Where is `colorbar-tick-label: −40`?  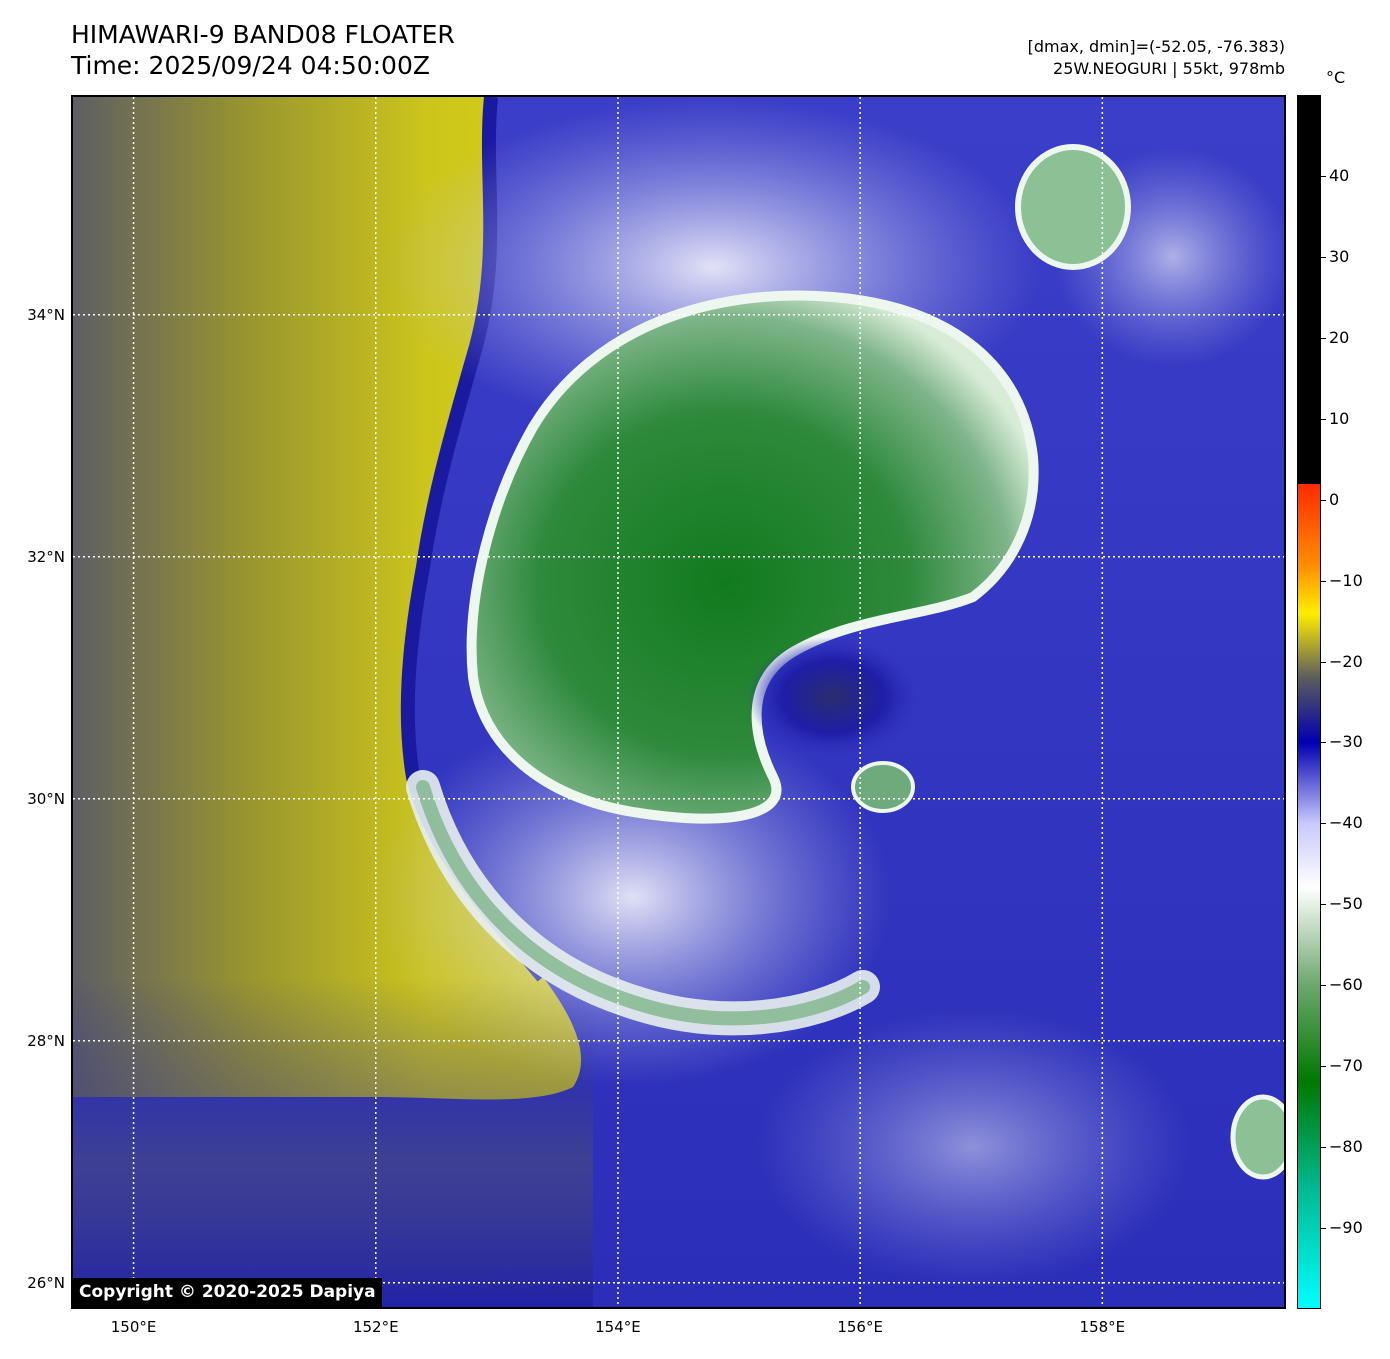 colorbar-tick-label: −40 is located at coordinates (1346, 823).